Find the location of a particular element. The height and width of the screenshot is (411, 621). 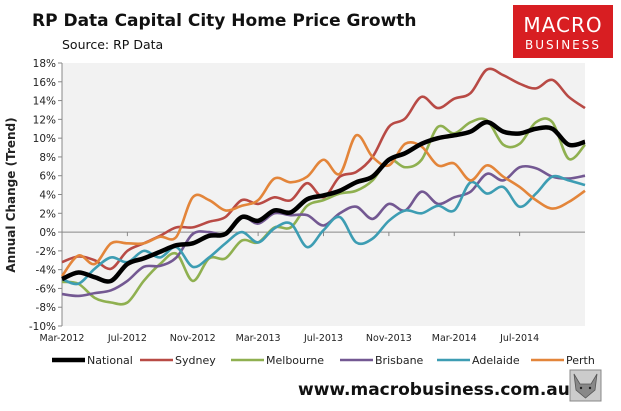

legend-item-brisbane: Brisbane is located at coordinates (382, 360).